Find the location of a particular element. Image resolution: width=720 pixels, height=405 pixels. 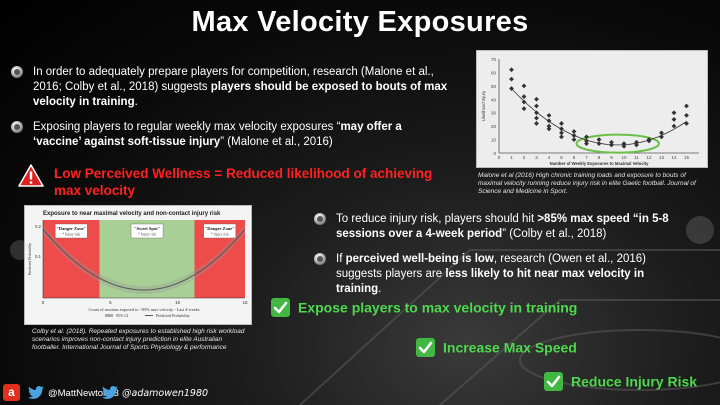

x-tick-label: 4 is located at coordinates (549, 157).